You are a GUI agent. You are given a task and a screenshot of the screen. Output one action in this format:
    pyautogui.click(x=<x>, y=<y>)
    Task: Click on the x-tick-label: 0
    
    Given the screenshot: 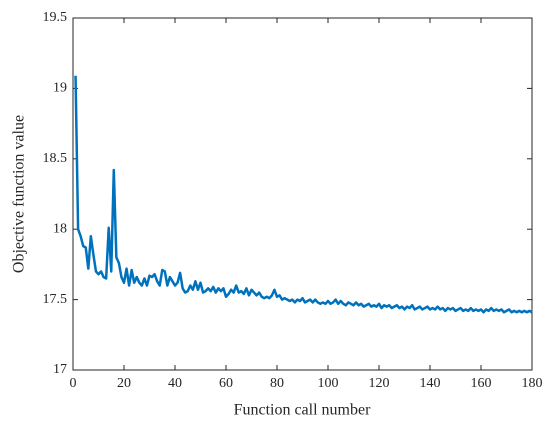 What is the action you would take?
    pyautogui.click(x=73, y=383)
    